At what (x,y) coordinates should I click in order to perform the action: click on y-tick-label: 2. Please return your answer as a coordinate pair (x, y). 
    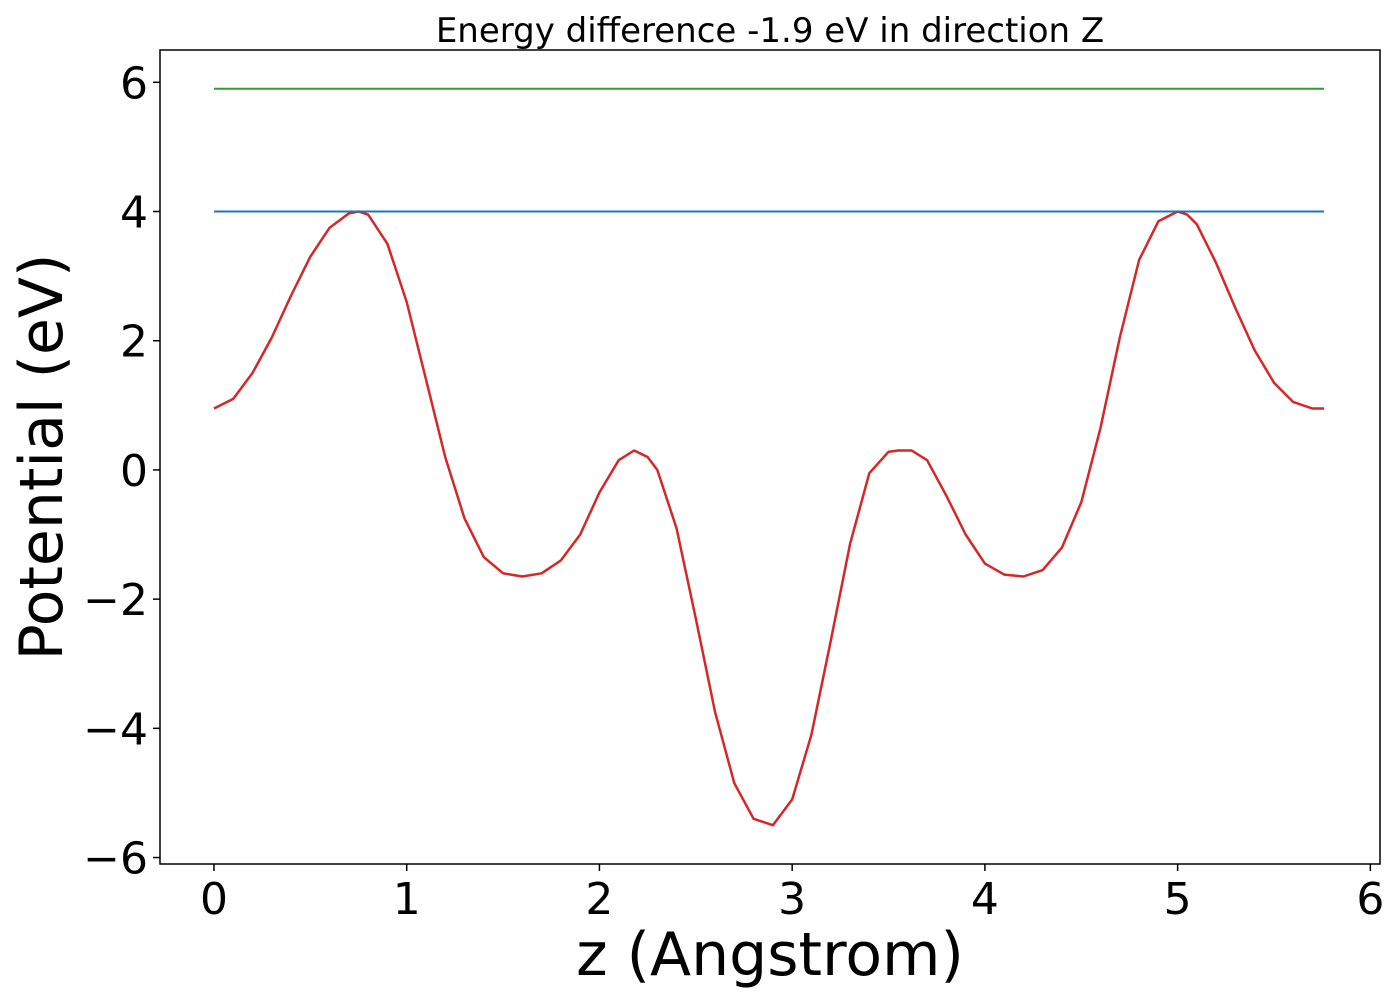
    Looking at the image, I should click on (134, 342).